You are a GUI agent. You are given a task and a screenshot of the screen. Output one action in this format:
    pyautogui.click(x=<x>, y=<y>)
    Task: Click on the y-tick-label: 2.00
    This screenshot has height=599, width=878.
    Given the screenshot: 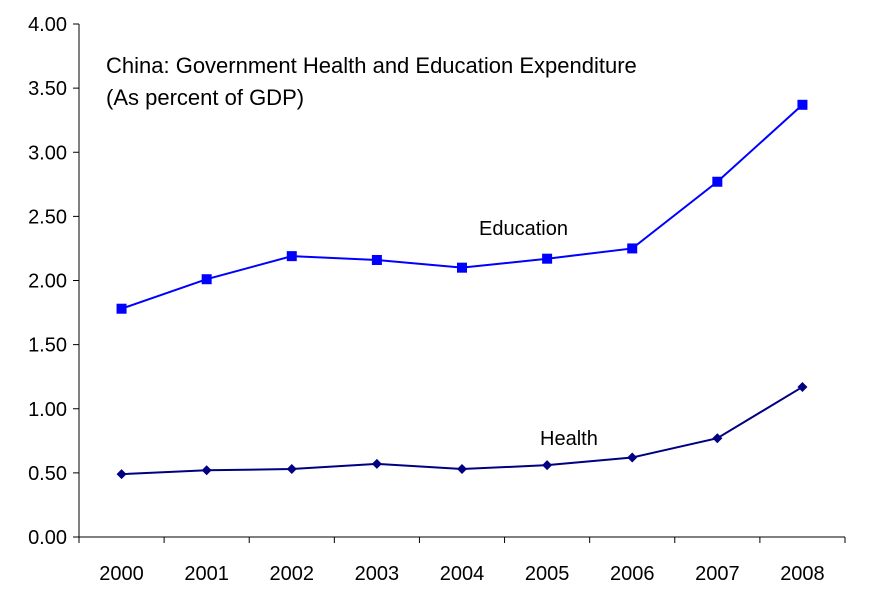 What is the action you would take?
    pyautogui.click(x=47, y=282)
    